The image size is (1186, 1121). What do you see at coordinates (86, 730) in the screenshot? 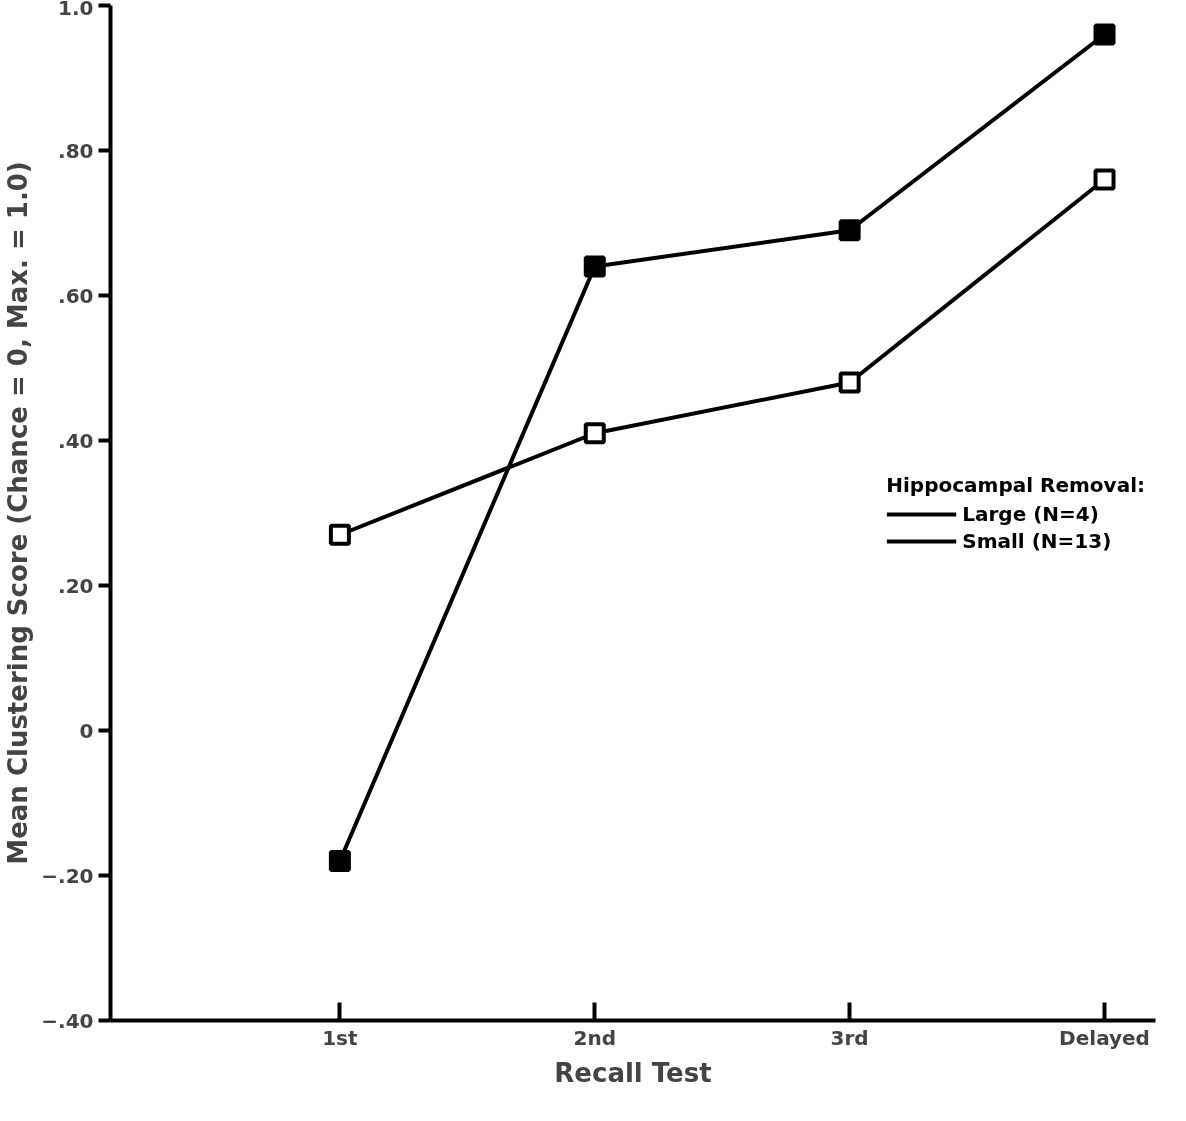
I see `y-tick-label: 0` at bounding box center [86, 730].